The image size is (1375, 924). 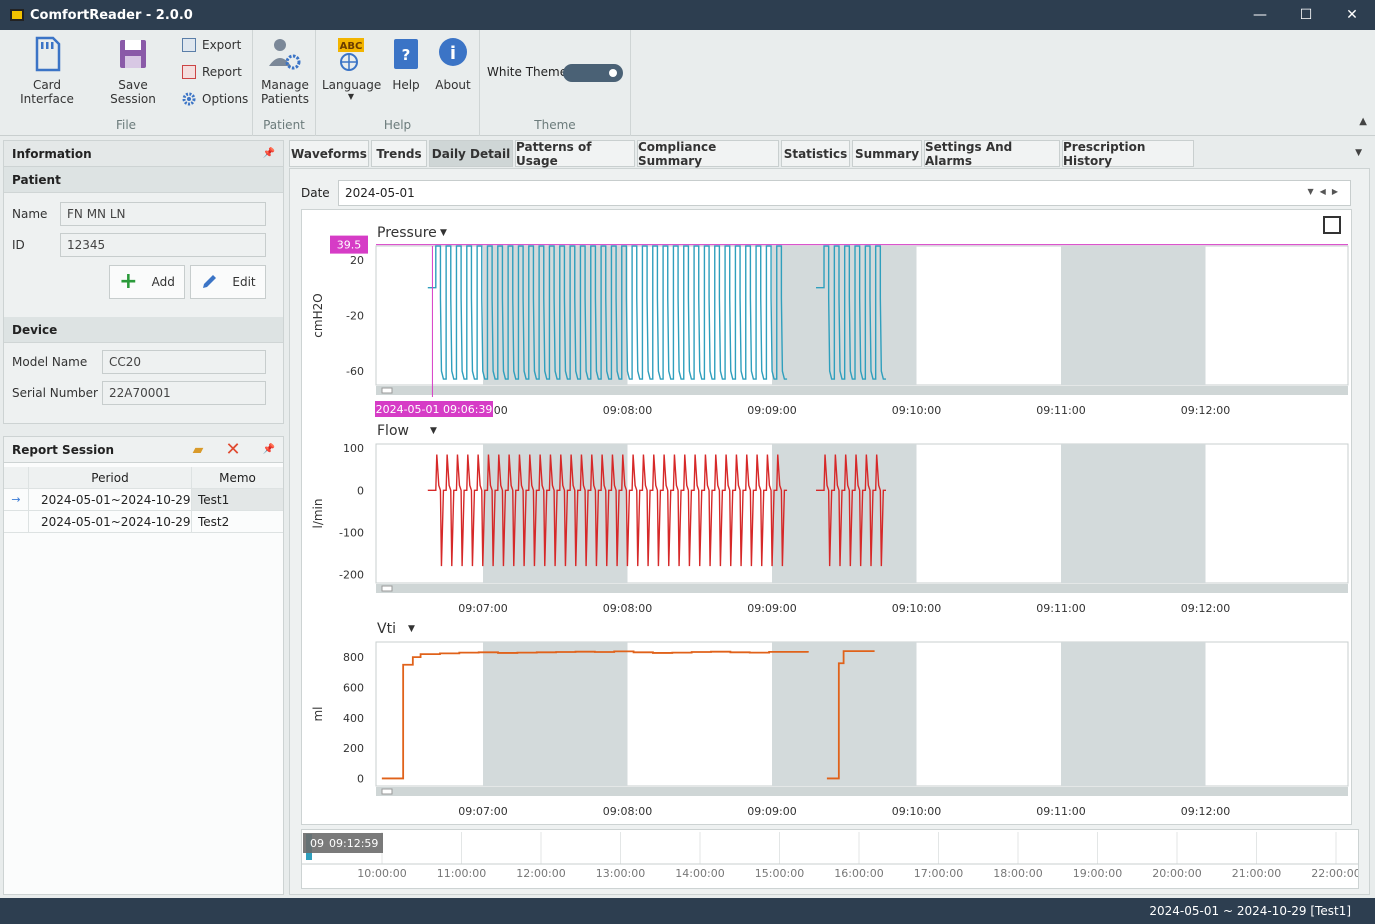 What do you see at coordinates (380, 193) in the screenshot?
I see `date-value: 2024-05-01` at bounding box center [380, 193].